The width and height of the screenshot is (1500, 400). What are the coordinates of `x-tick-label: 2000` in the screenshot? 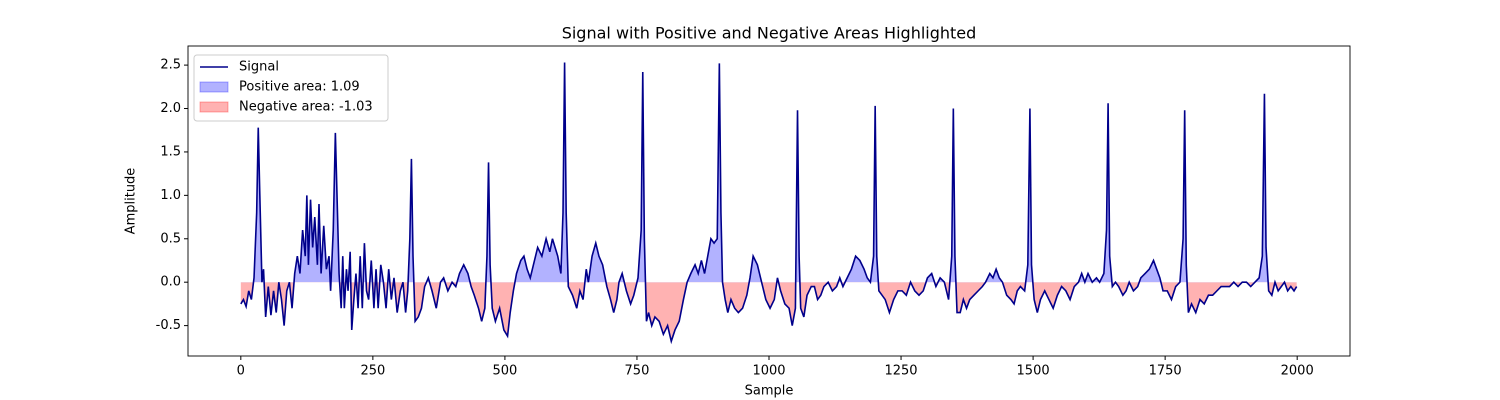 It's located at (1297, 371).